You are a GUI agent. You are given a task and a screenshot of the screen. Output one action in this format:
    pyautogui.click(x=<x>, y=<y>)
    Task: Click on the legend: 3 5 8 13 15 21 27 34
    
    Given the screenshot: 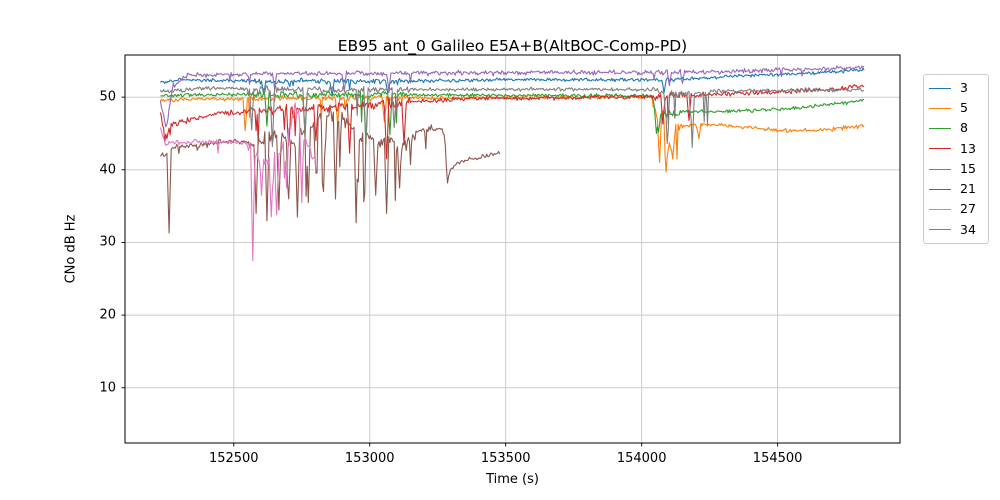 What is the action you would take?
    pyautogui.click(x=956, y=159)
    